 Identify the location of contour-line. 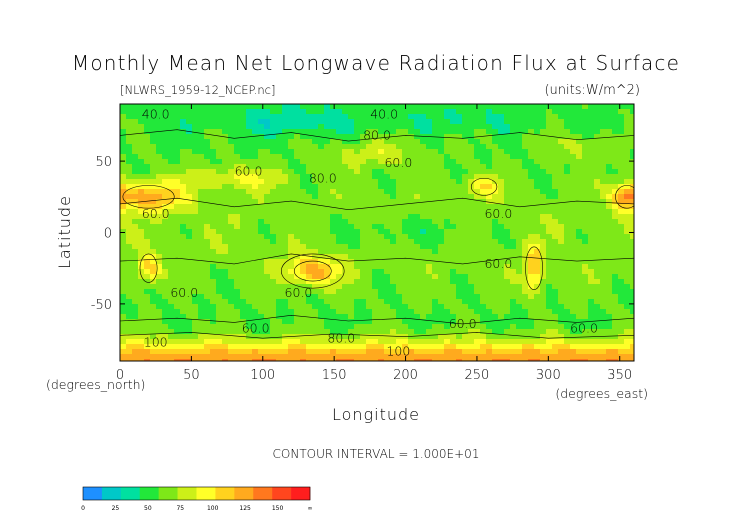
(377, 135).